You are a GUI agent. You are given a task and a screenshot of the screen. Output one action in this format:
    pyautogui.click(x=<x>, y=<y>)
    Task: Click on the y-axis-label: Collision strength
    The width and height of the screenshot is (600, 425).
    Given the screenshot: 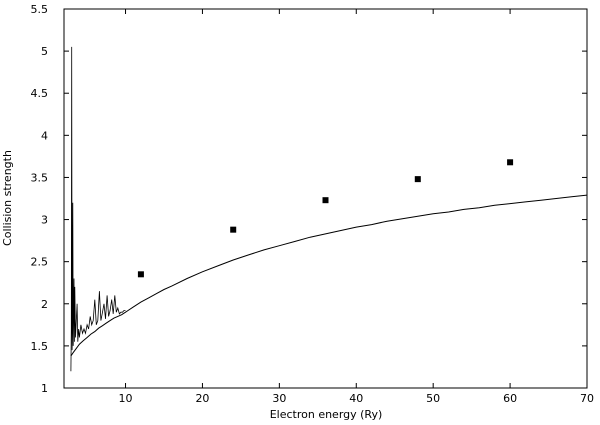 What is the action you would take?
    pyautogui.click(x=7, y=198)
    